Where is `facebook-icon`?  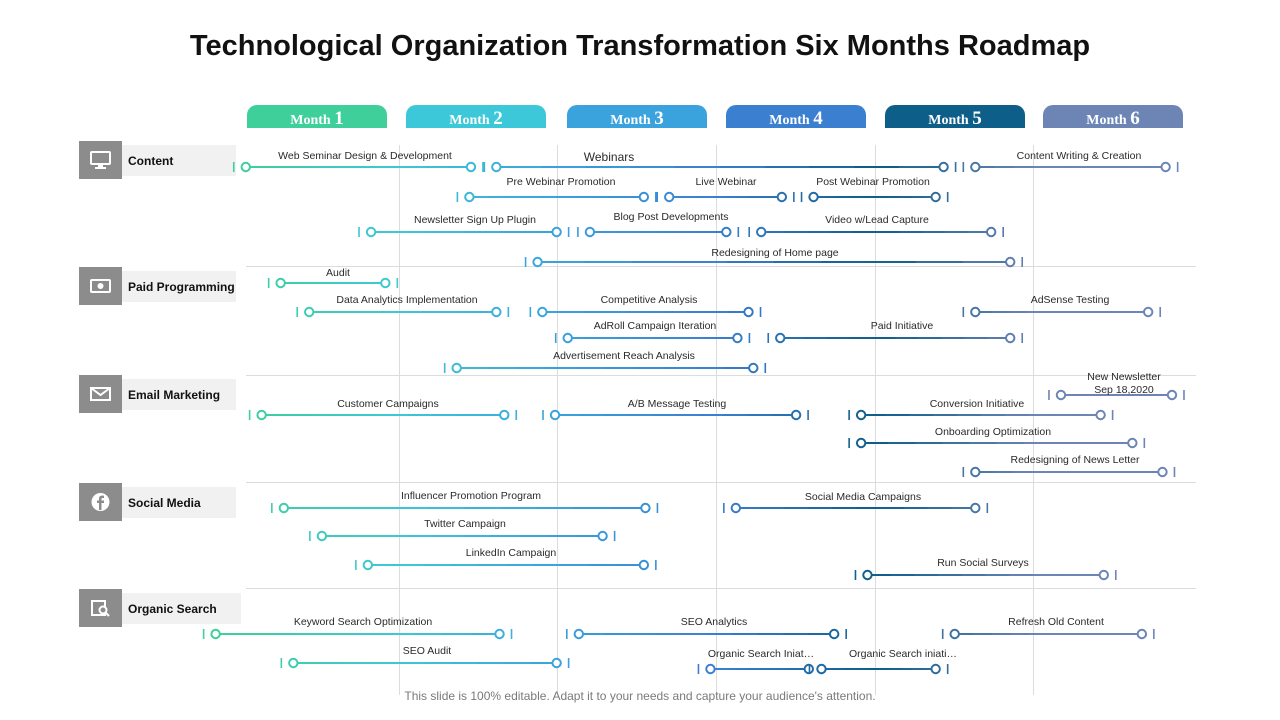
facebook-icon is located at coordinates (100, 502).